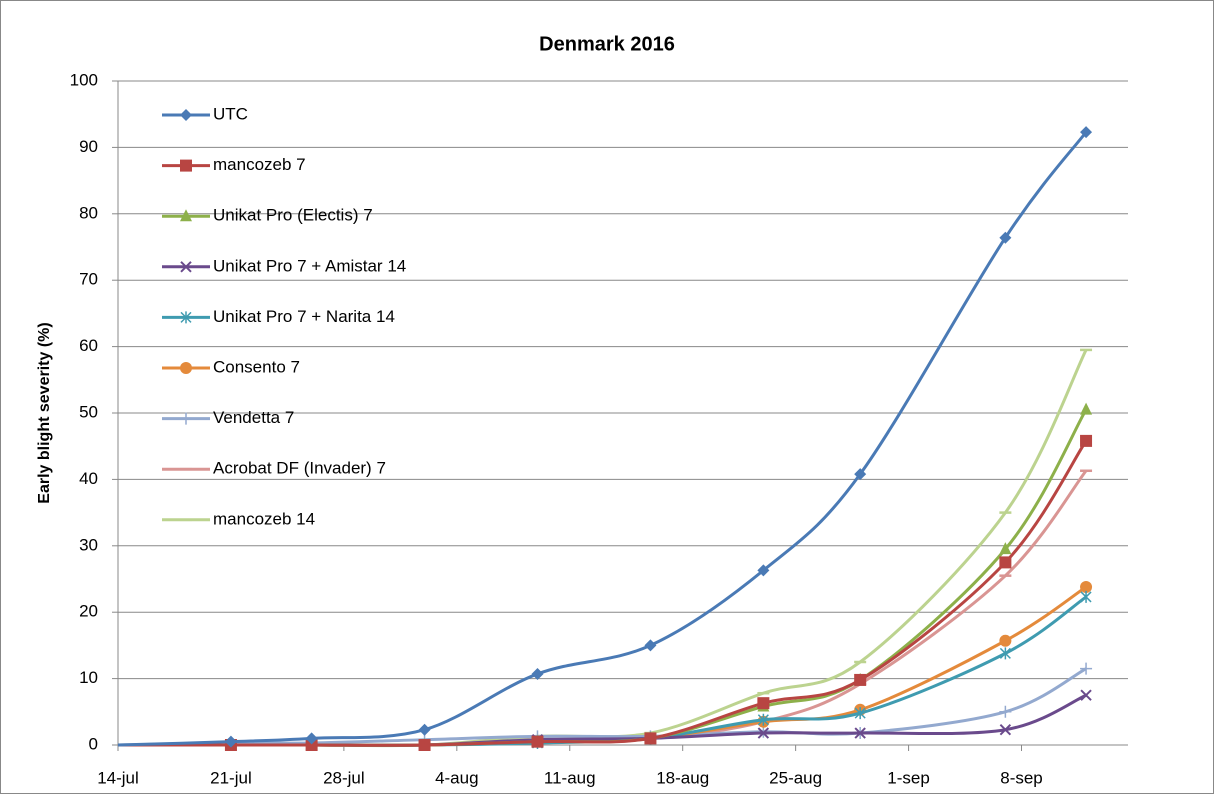 The width and height of the screenshot is (1215, 795). What do you see at coordinates (682, 777) in the screenshot?
I see `x-tick-label: 18-aug` at bounding box center [682, 777].